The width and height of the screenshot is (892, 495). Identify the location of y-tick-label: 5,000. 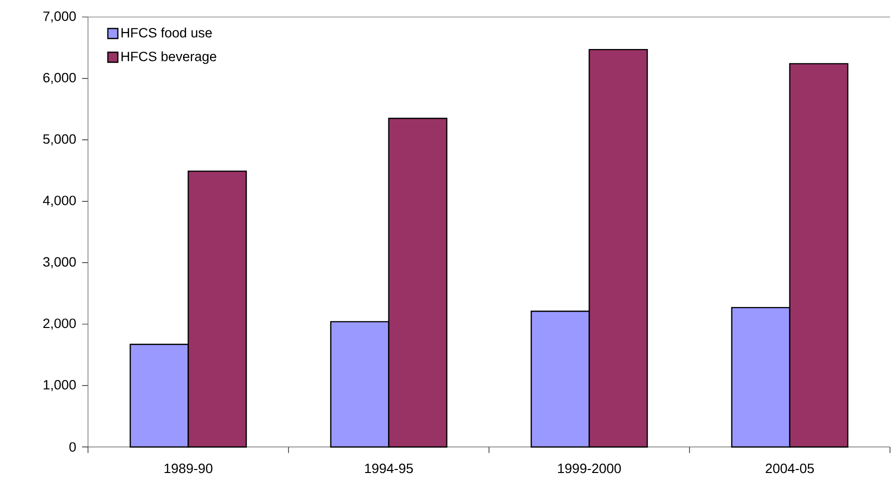
(59, 140).